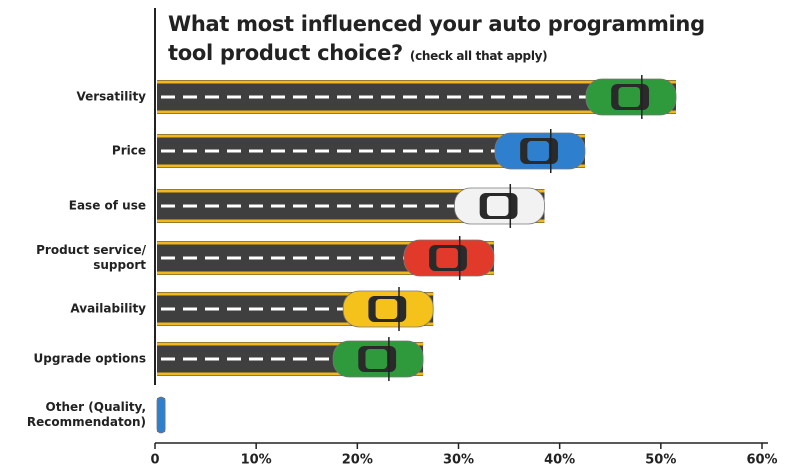 Image resolution: width=801 pixels, height=467 pixels. What do you see at coordinates (111, 96) in the screenshot?
I see `y-tick-label: Versatility` at bounding box center [111, 96].